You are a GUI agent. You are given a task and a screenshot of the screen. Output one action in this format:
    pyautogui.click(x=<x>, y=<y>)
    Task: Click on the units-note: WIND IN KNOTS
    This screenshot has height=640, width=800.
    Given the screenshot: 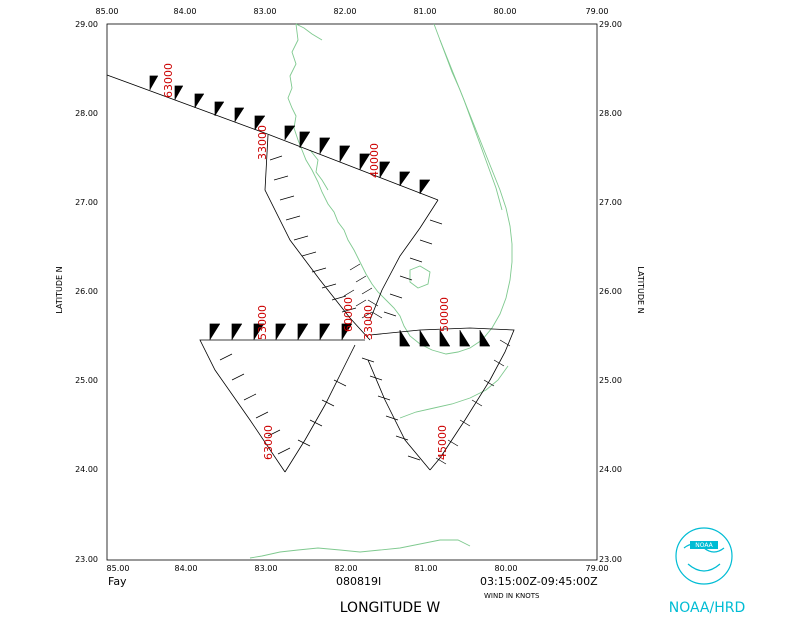 What is the action you would take?
    pyautogui.click(x=512, y=596)
    